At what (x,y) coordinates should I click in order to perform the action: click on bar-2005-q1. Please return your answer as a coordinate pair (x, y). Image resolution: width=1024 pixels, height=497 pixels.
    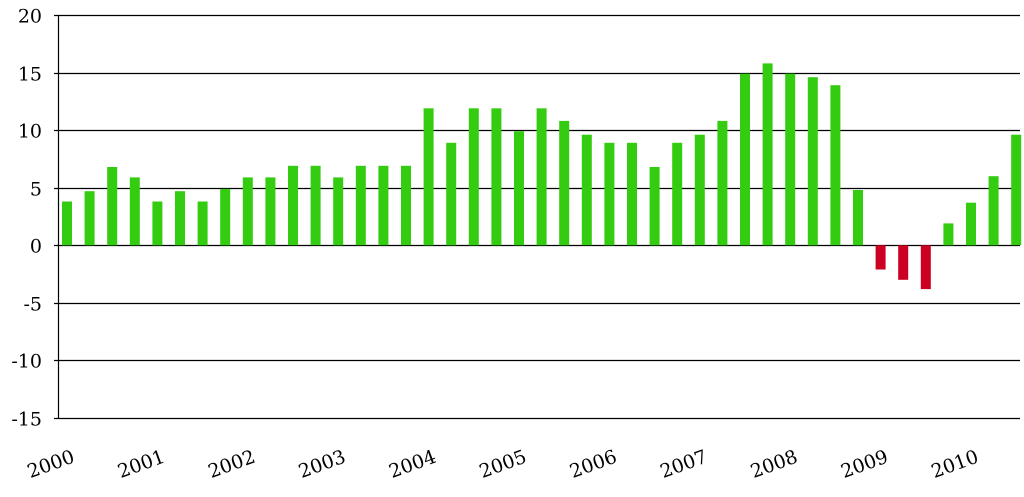
    Looking at the image, I should click on (519, 188).